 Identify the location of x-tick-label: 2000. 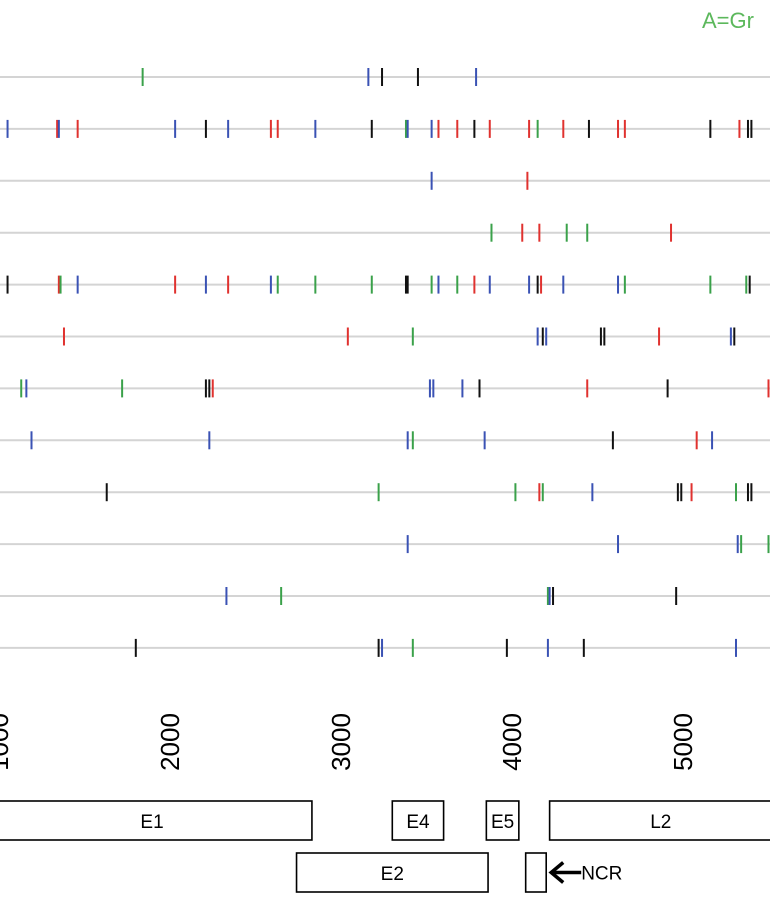
(170, 742).